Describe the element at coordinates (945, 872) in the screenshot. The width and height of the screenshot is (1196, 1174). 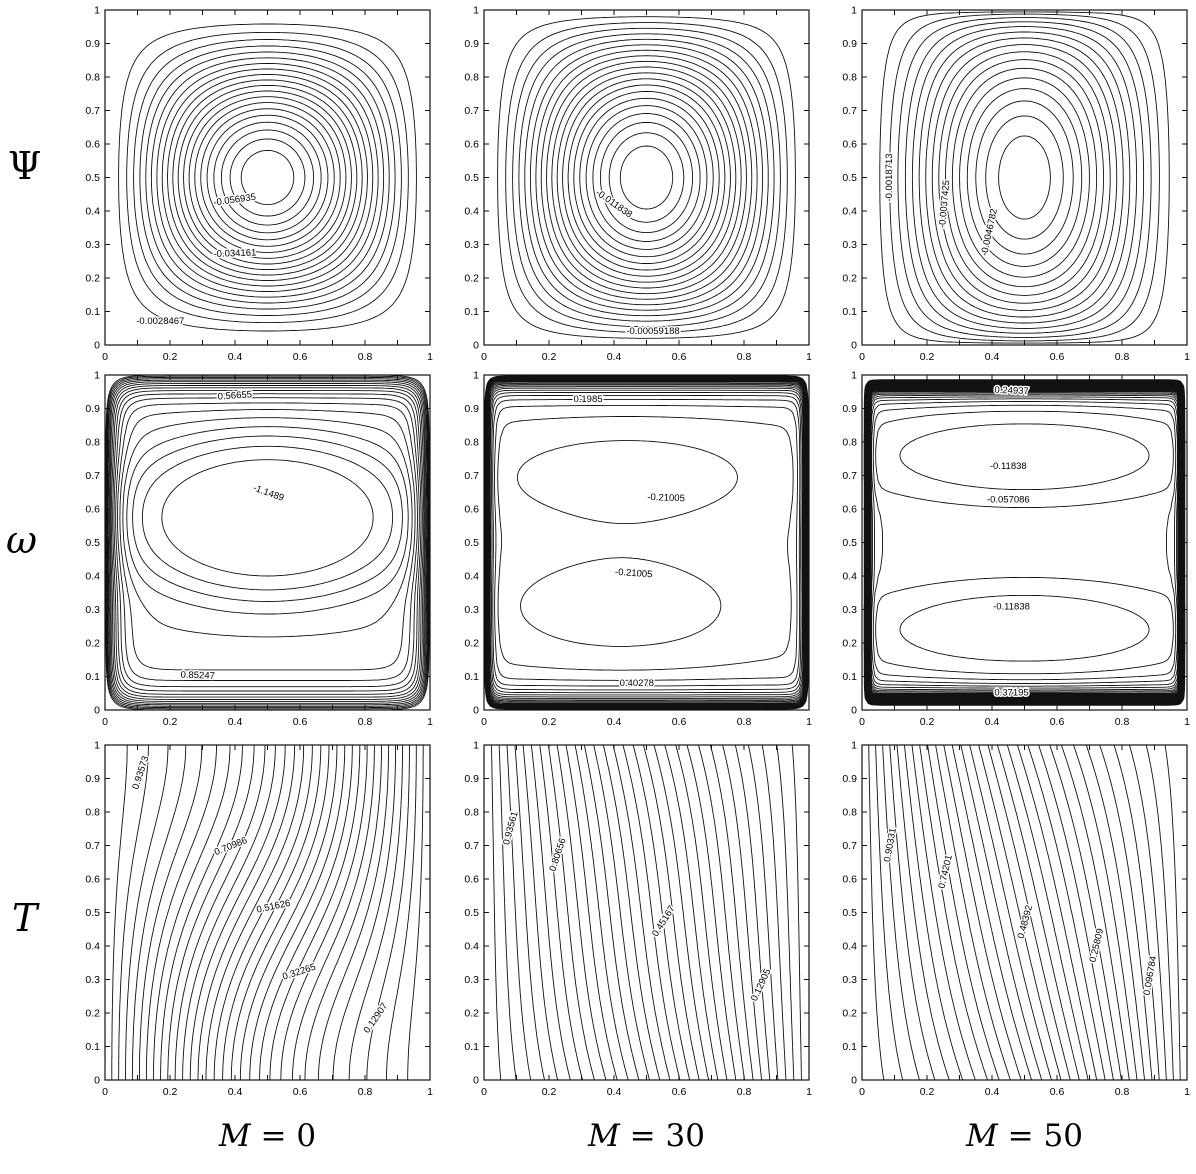
I see `contour-value-label: 0.74201` at that location.